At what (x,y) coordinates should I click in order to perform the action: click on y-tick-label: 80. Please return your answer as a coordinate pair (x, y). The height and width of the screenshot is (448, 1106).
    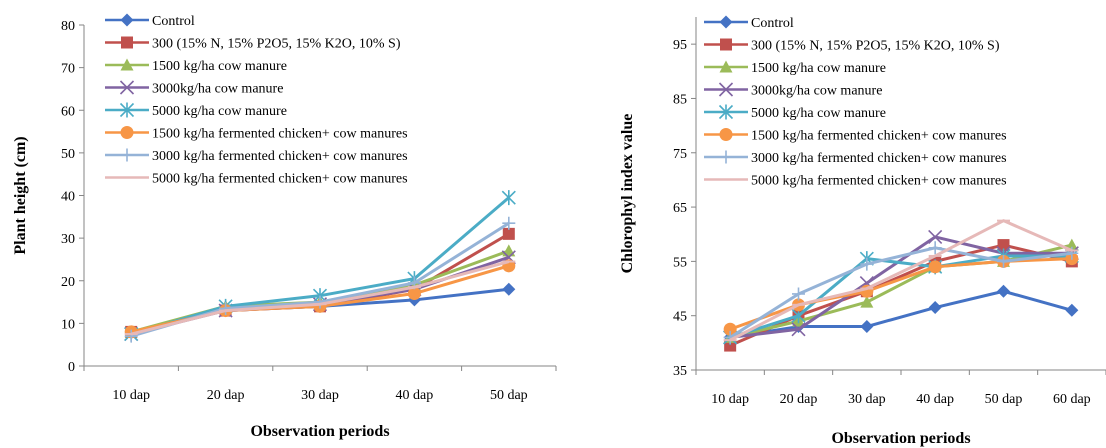
    Looking at the image, I should click on (68, 26).